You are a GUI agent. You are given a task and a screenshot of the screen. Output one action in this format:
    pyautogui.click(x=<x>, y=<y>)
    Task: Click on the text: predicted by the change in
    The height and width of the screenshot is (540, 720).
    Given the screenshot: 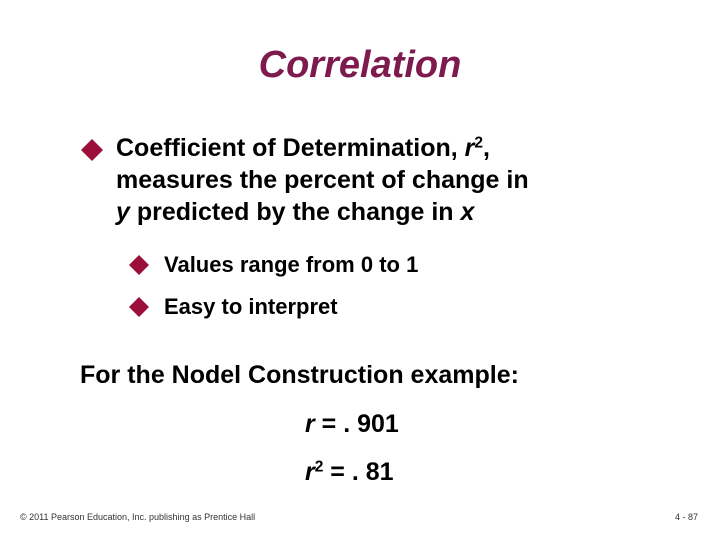 What is the action you would take?
    pyautogui.click(x=295, y=212)
    